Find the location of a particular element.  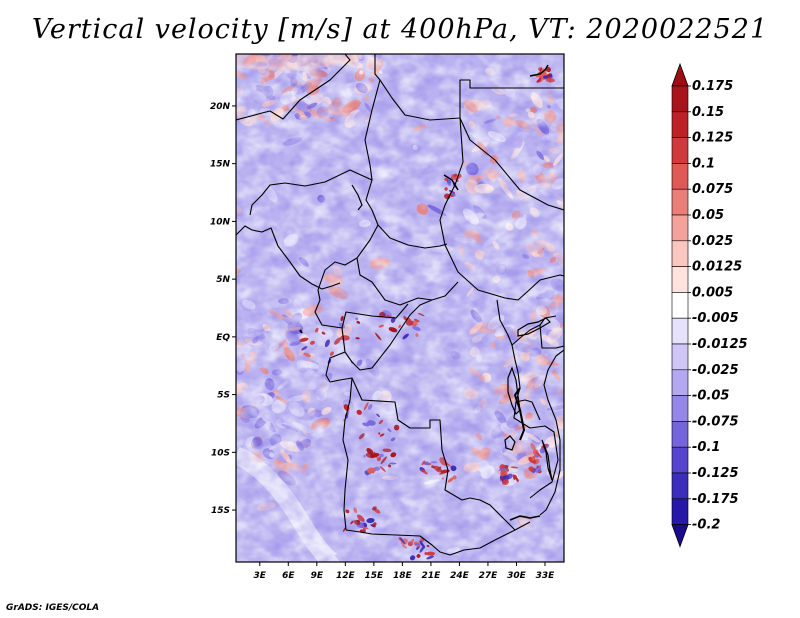

colorbar-label: 0.175 is located at coordinates (712, 86).